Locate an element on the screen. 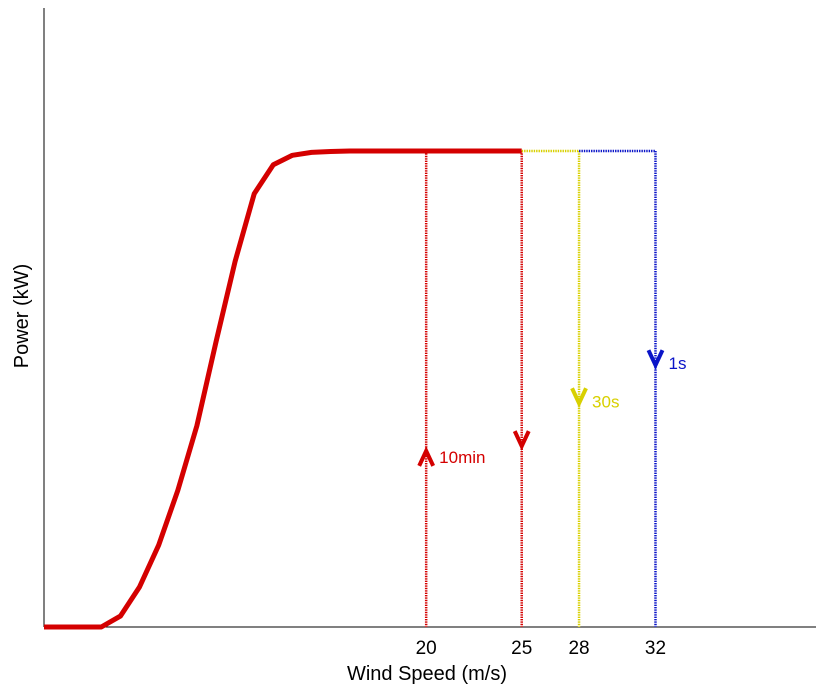 The width and height of the screenshot is (820, 690). x-tick-label-25: 25 is located at coordinates (521, 648).